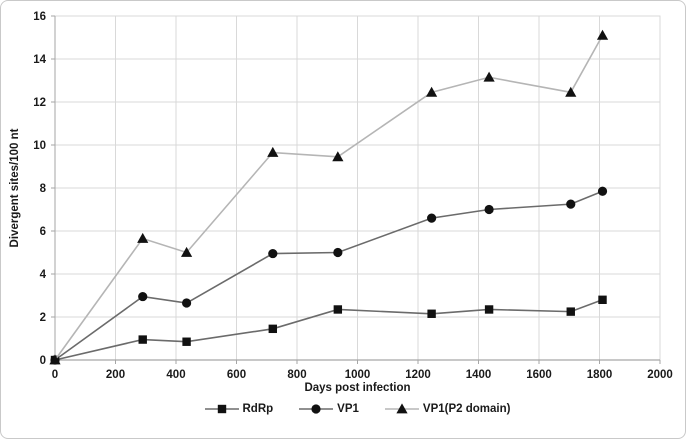  I want to click on legend-square-icon, so click(221, 409).